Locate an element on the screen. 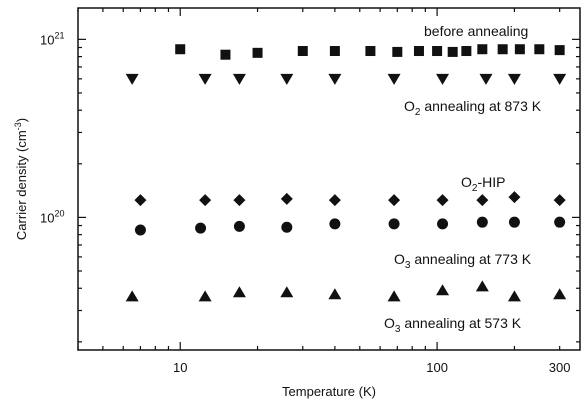 The height and width of the screenshot is (404, 588). annotation-o2-hip: O2-HIP is located at coordinates (483, 184).